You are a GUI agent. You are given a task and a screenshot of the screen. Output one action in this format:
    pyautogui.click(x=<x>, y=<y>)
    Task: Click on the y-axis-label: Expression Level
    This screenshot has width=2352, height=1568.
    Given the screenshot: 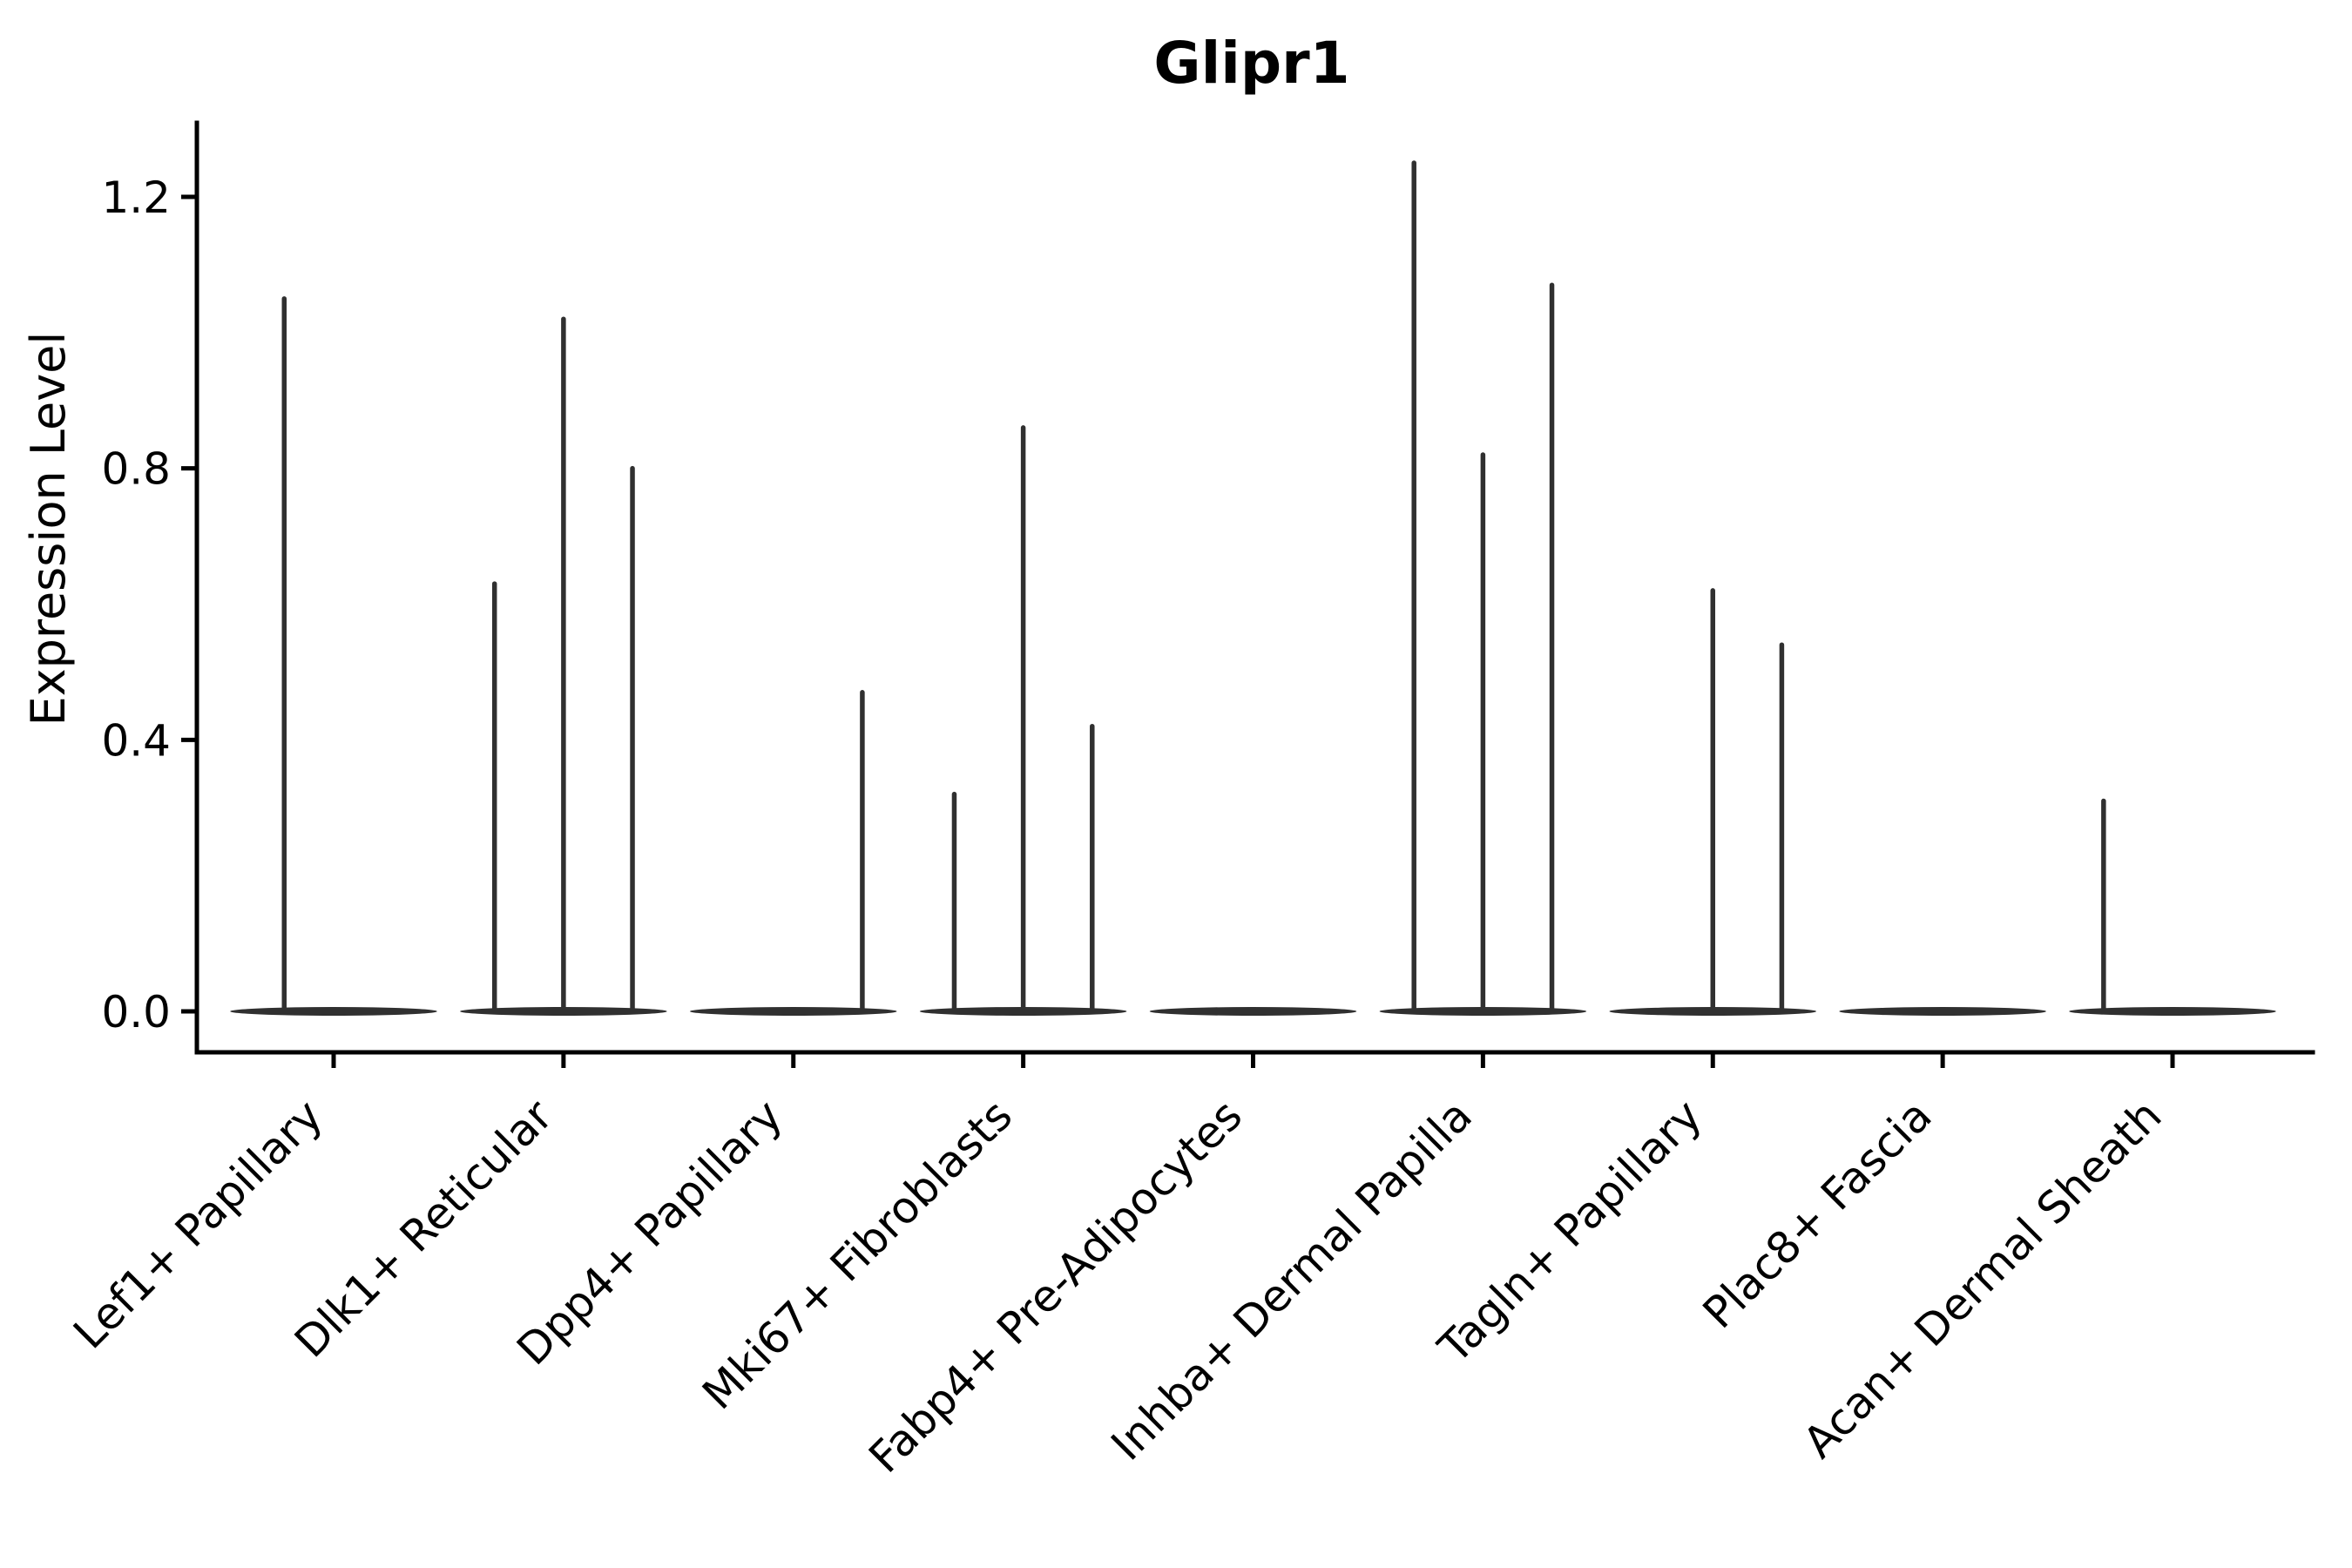 What is the action you would take?
    pyautogui.click(x=48, y=529)
    